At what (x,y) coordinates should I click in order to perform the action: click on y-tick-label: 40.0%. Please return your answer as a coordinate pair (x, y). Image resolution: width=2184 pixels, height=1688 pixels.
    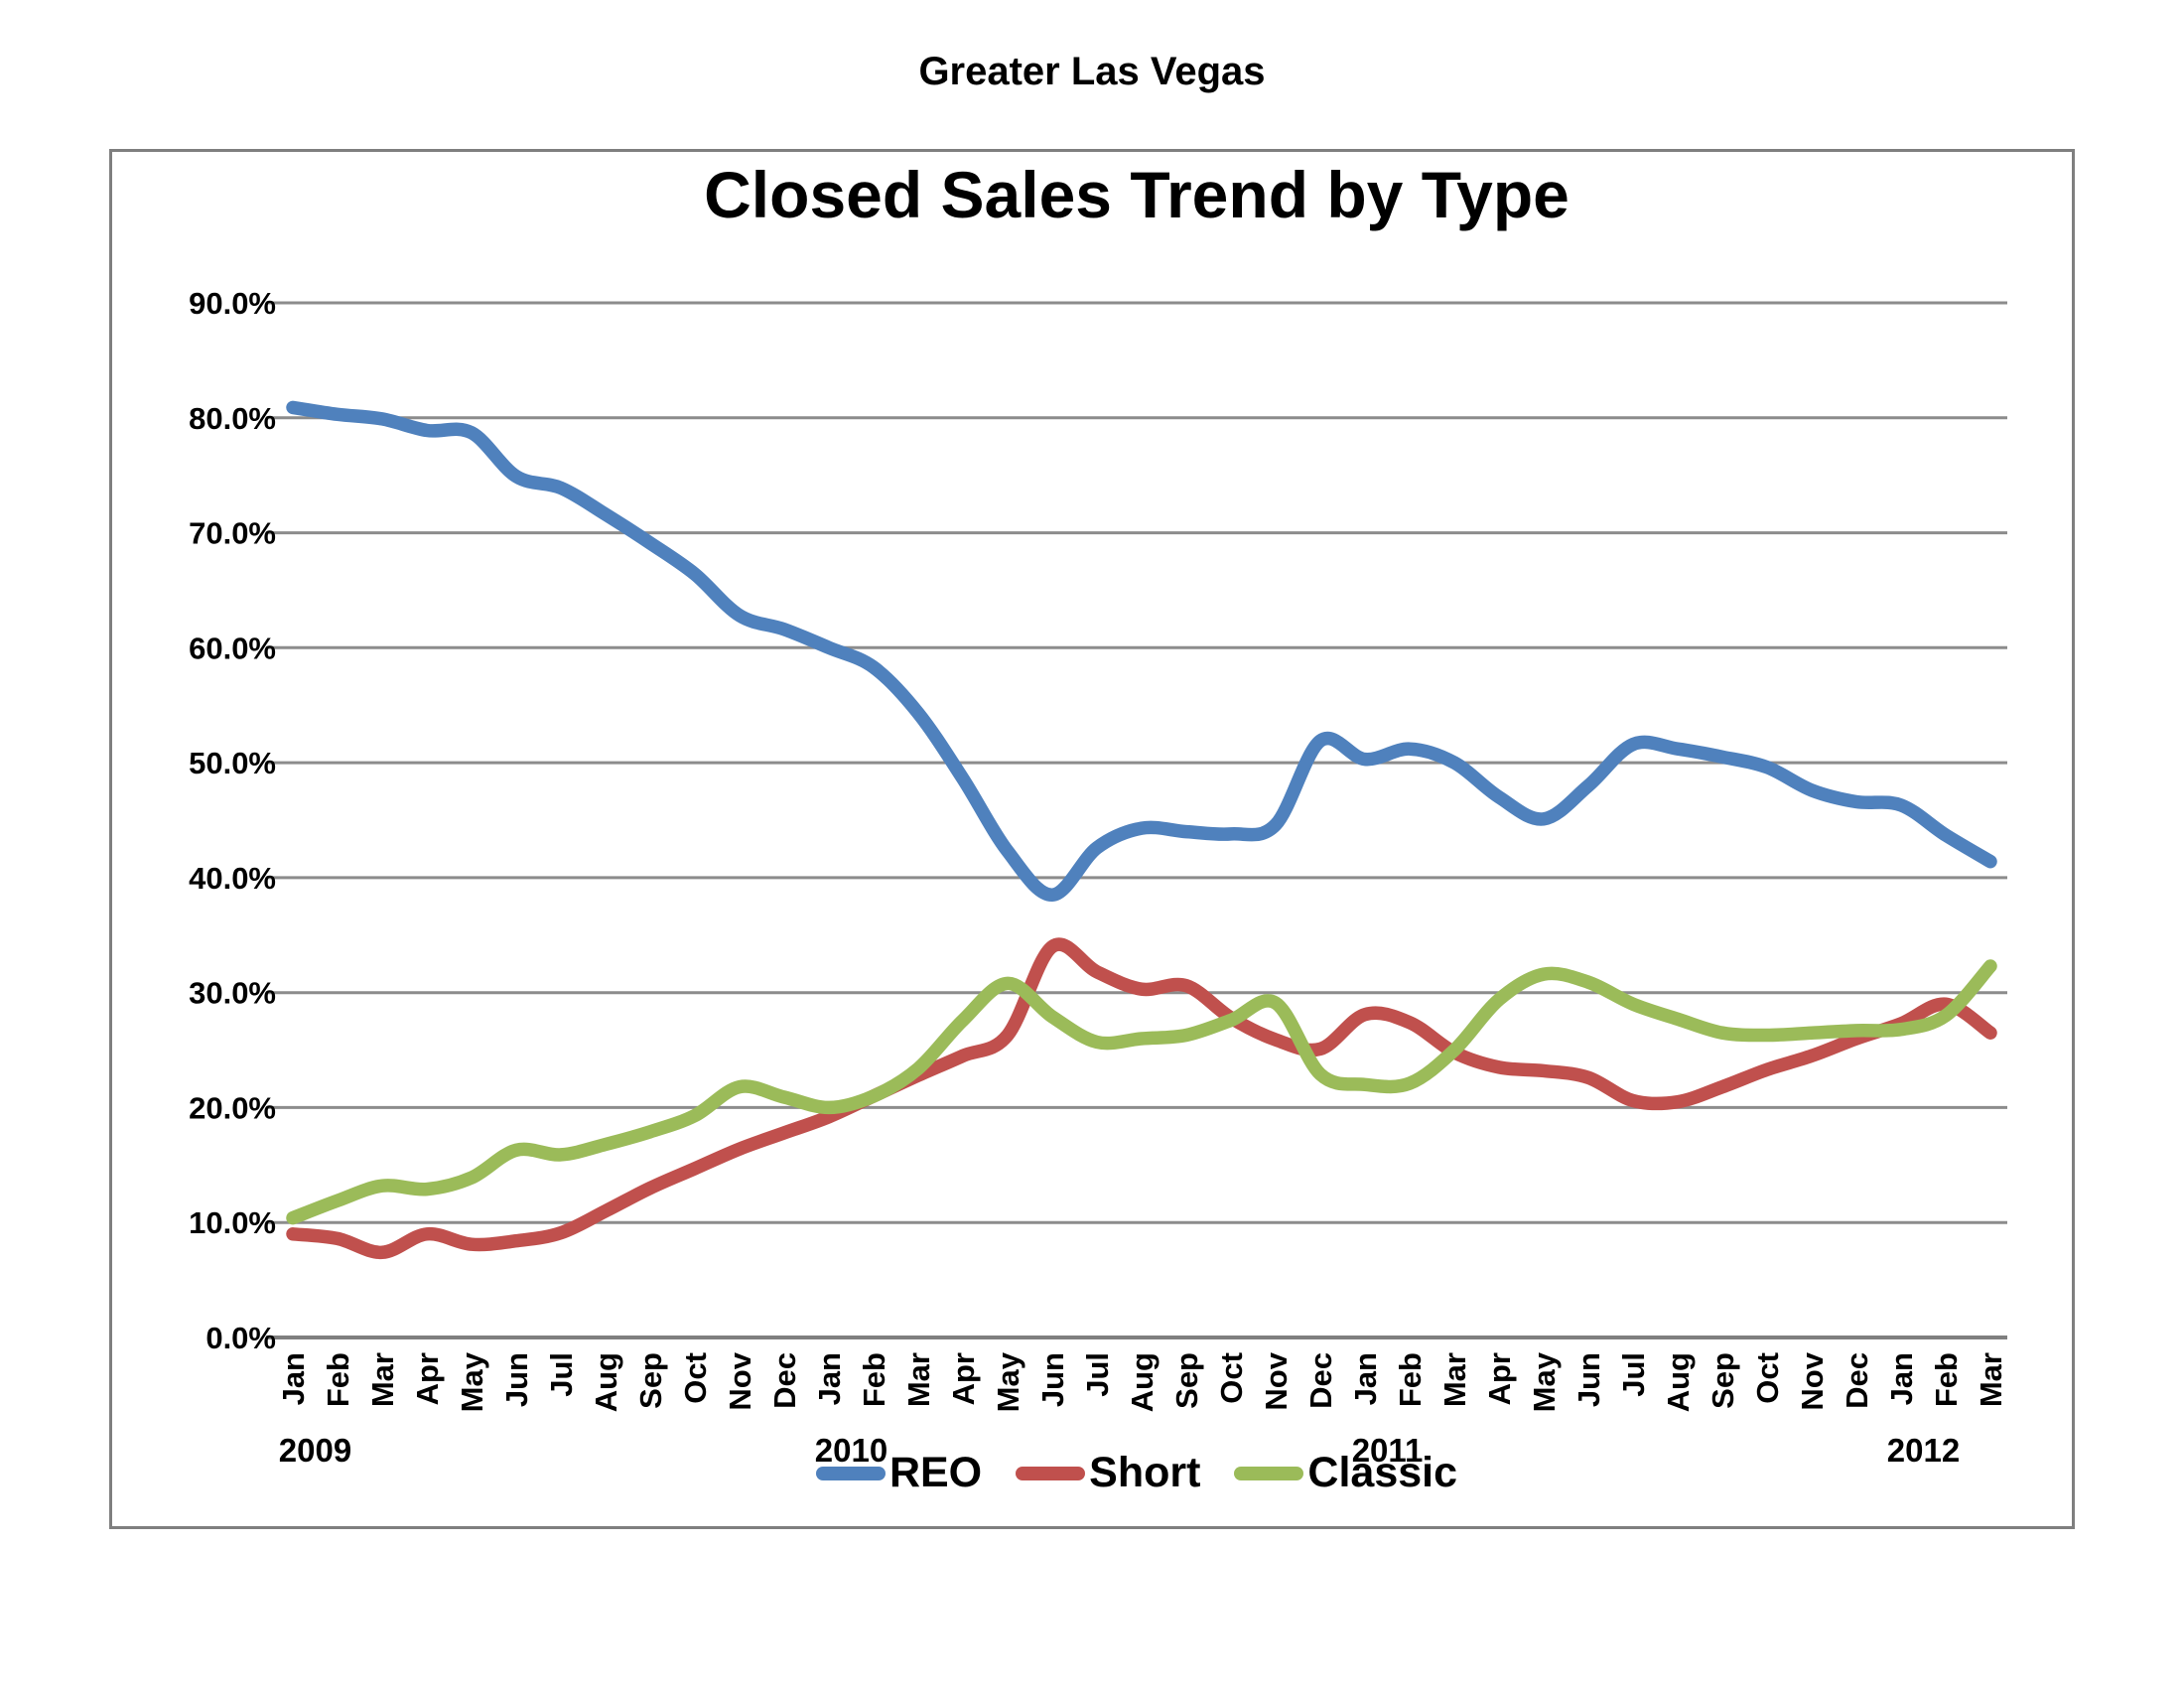
    Looking at the image, I should click on (232, 878).